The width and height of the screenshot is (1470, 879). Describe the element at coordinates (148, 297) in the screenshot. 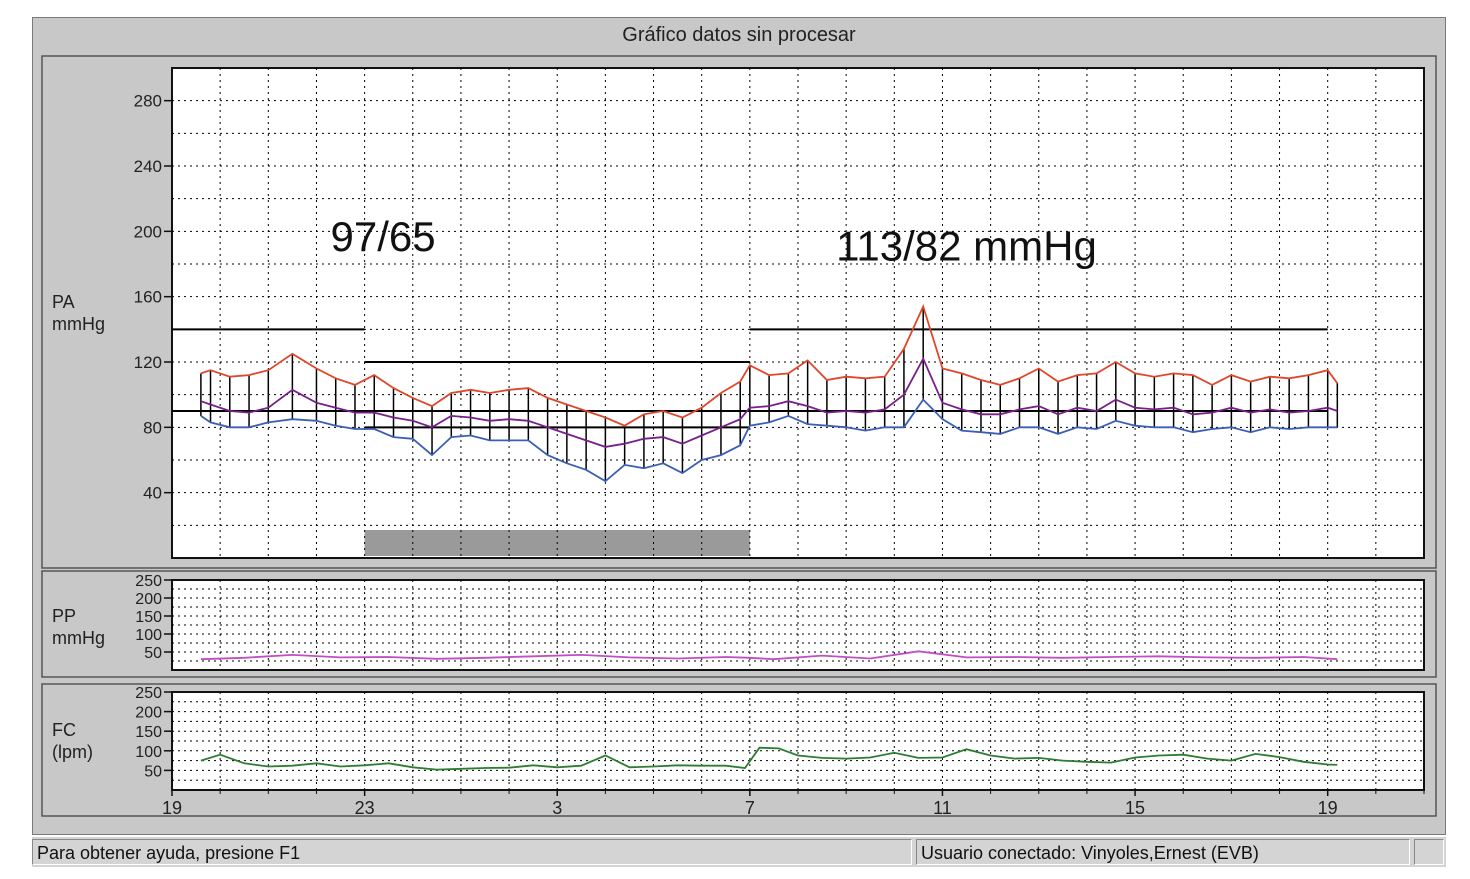

I see `pa-ytick-label: 160` at that location.